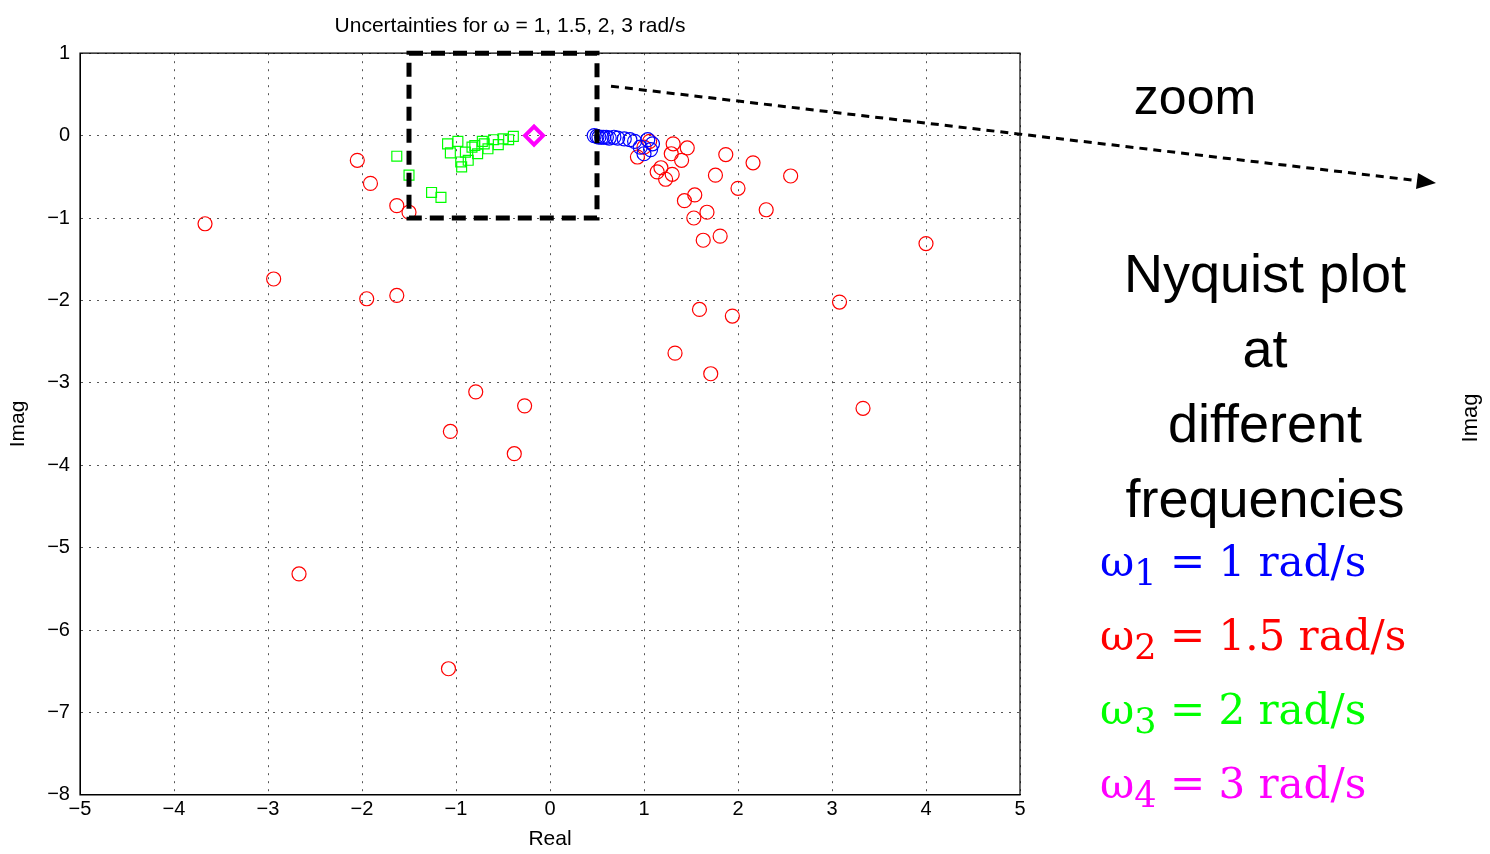  What do you see at coordinates (738, 808) in the screenshot?
I see `x-tick-label: 2` at bounding box center [738, 808].